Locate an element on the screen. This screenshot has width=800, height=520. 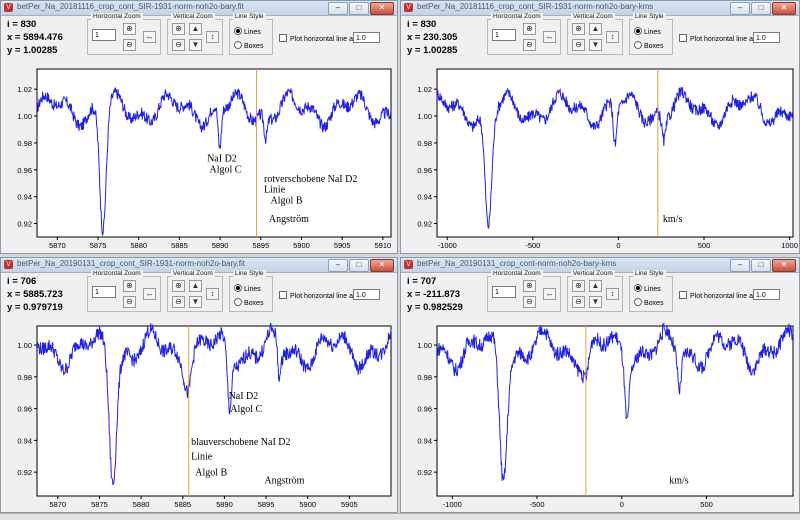
x-readout: x = 5894.476 is located at coordinates (35, 37).